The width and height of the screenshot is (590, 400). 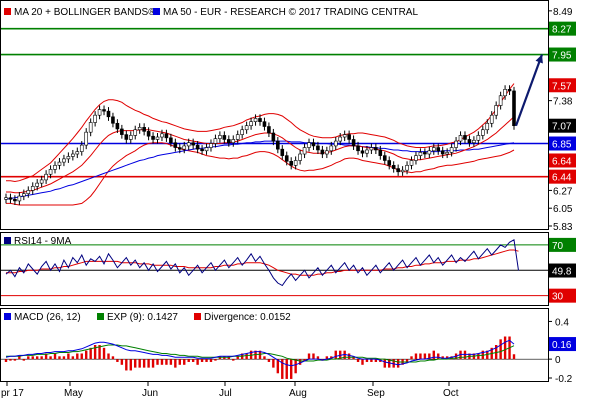 What do you see at coordinates (7, 316) in the screenshot?
I see `legend-swatch-macd` at bounding box center [7, 316].